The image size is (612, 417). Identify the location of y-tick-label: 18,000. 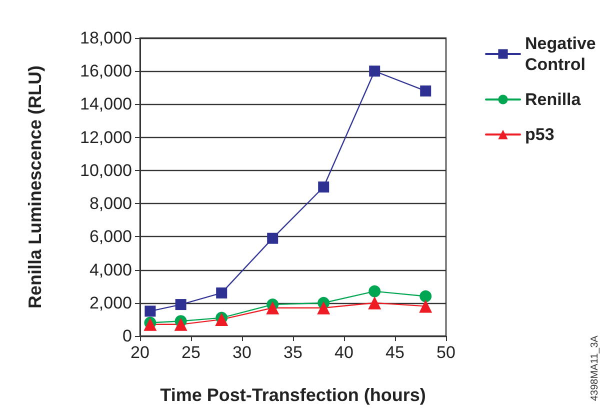
(106, 38).